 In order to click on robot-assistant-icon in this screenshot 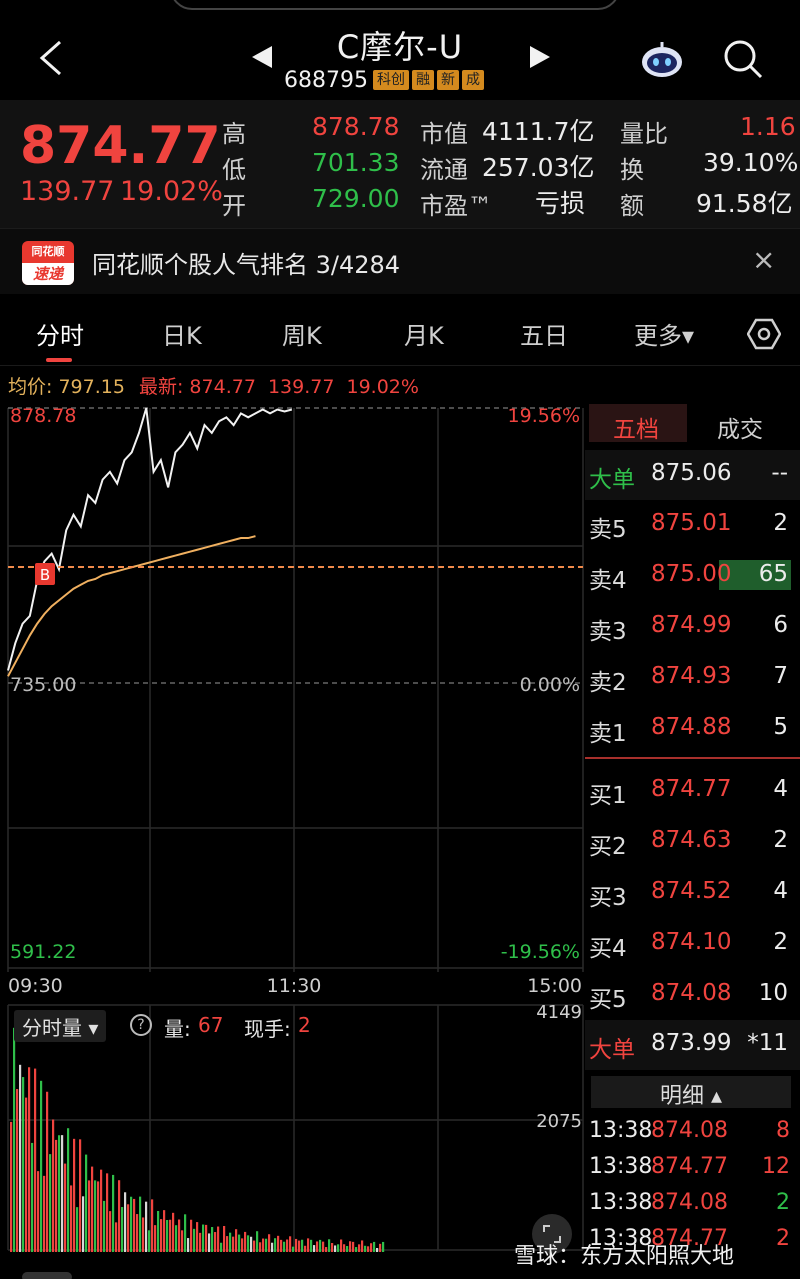, I will do `click(662, 60)`.